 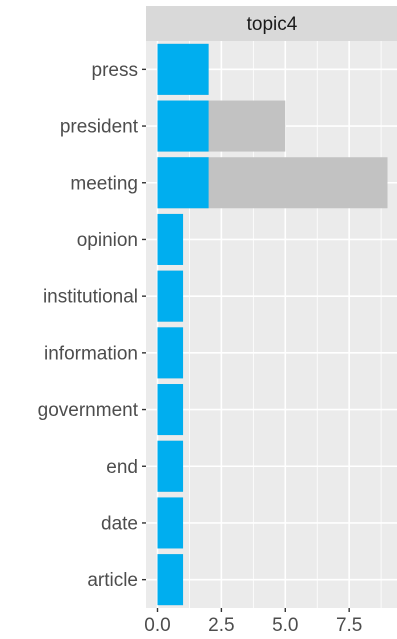 I want to click on bar-press, so click(x=183, y=69).